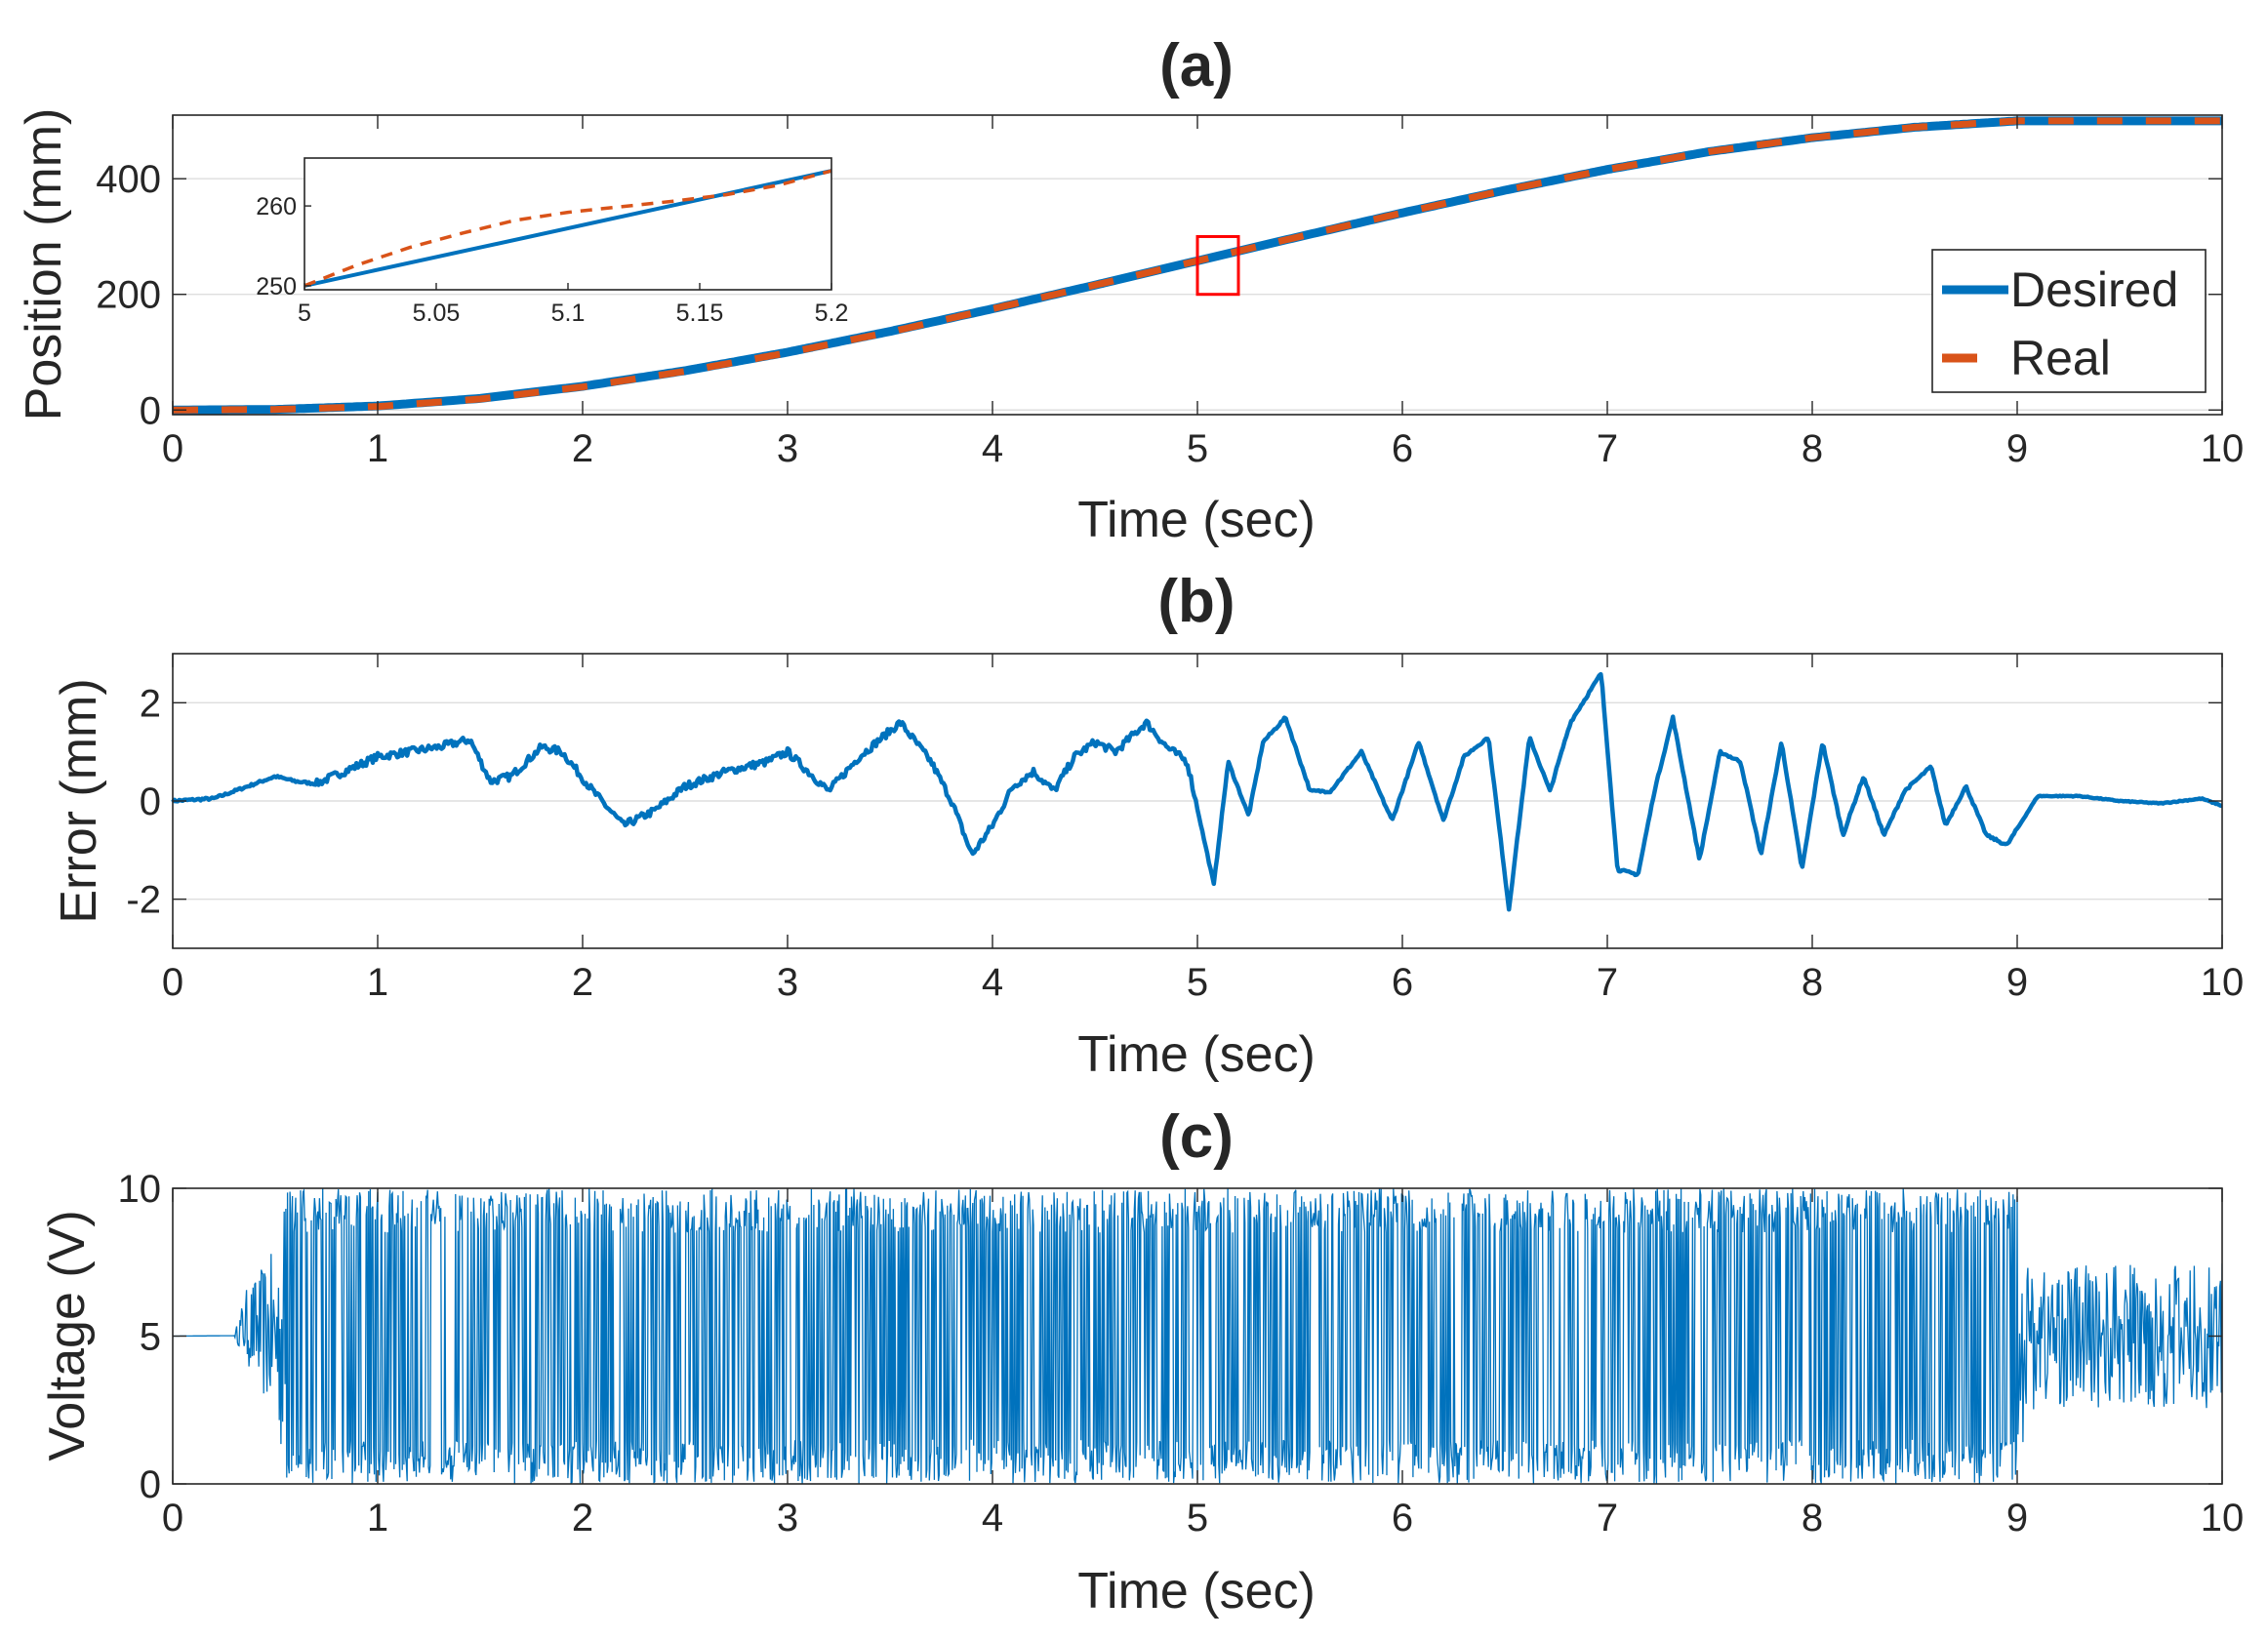  I want to click on c-xtick-label-6: 6, so click(1403, 1518).